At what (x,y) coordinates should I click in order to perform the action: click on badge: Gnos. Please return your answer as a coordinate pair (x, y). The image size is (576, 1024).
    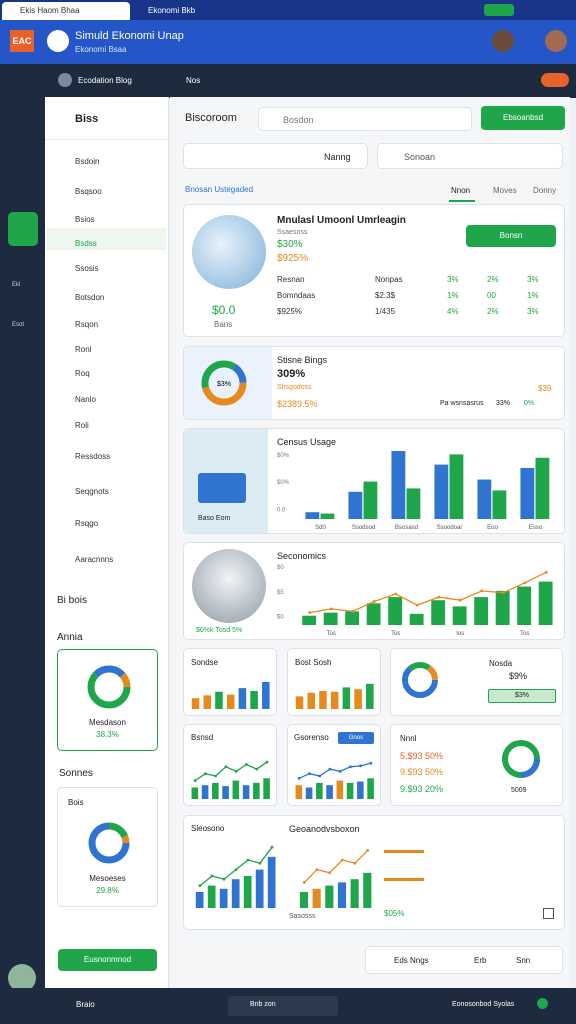
    Looking at the image, I should click on (356, 738).